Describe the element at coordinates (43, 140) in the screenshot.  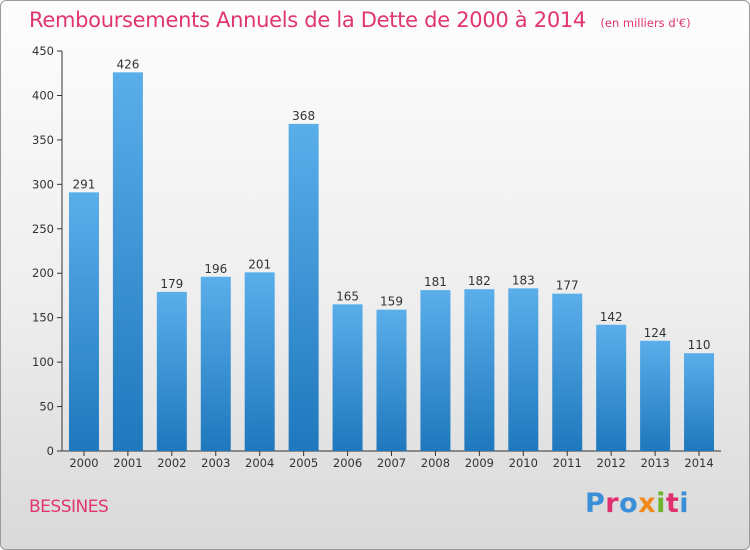
I see `y-tick-label: 350` at that location.